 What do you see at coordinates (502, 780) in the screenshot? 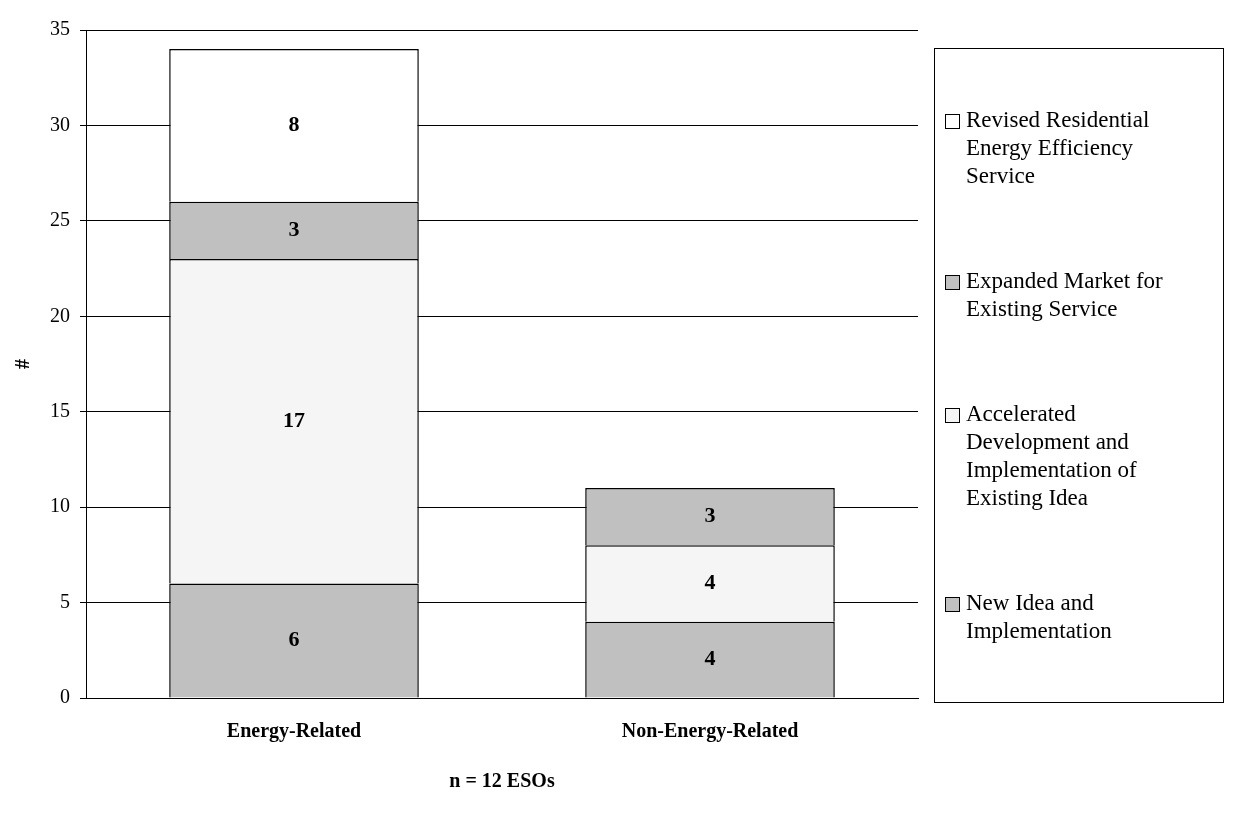
I see `x-axis-title: n = 12 ESOs` at bounding box center [502, 780].